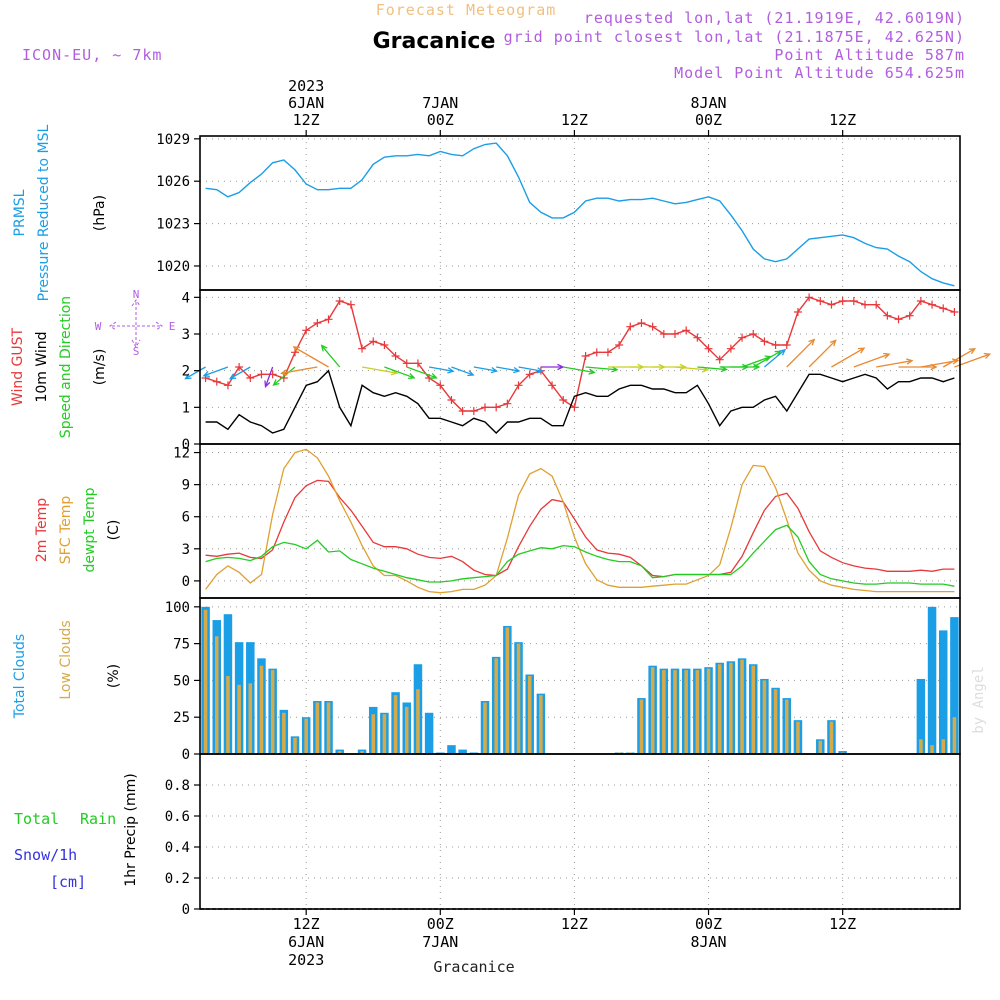 The width and height of the screenshot is (1000, 1000). I want to click on panel-frame, so click(580, 521).